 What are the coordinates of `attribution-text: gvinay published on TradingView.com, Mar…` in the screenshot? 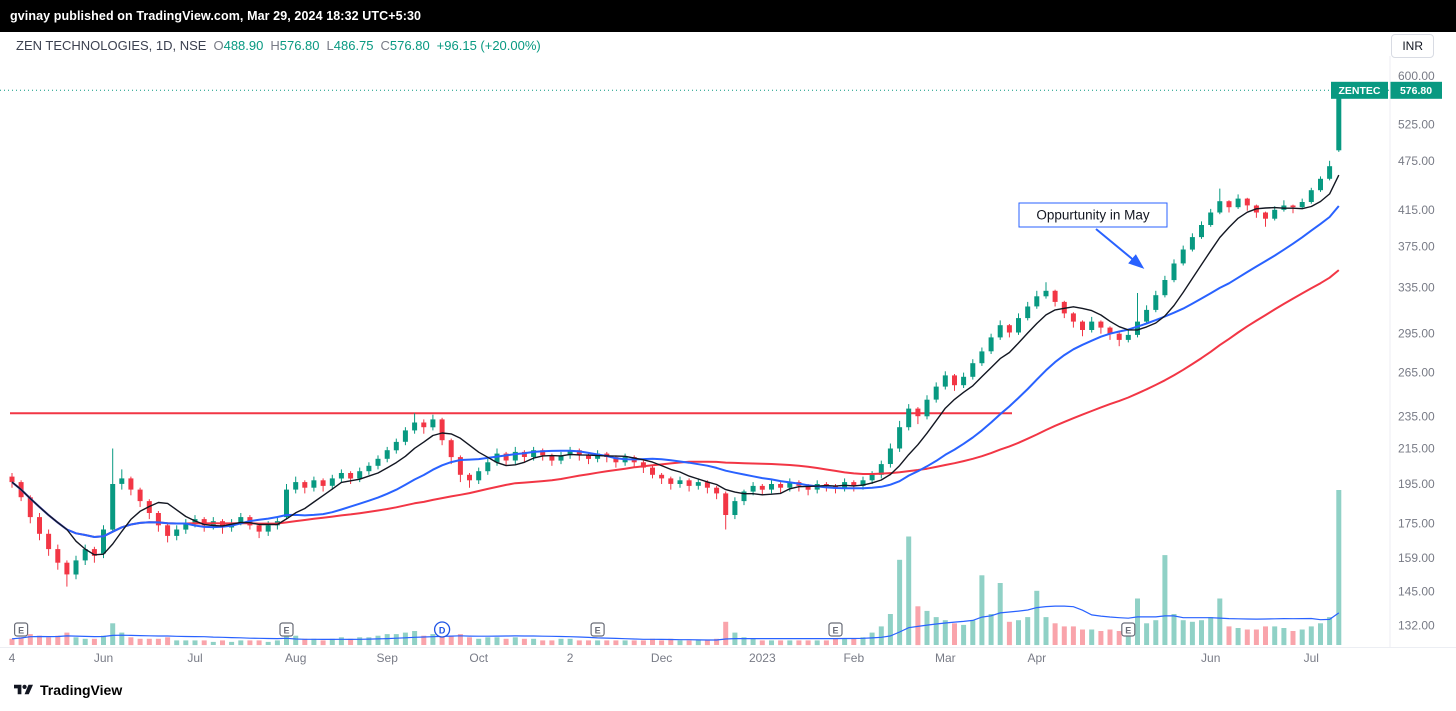 It's located at (216, 16).